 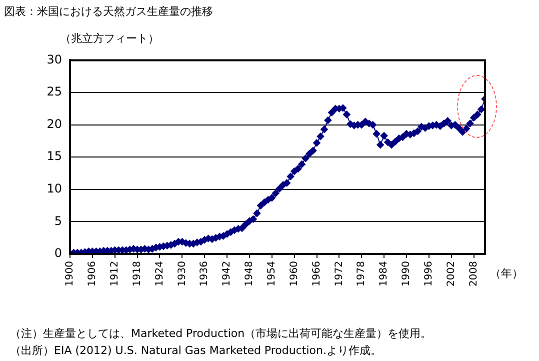 I want to click on x-tick-label: 1912, so click(x=114, y=273).